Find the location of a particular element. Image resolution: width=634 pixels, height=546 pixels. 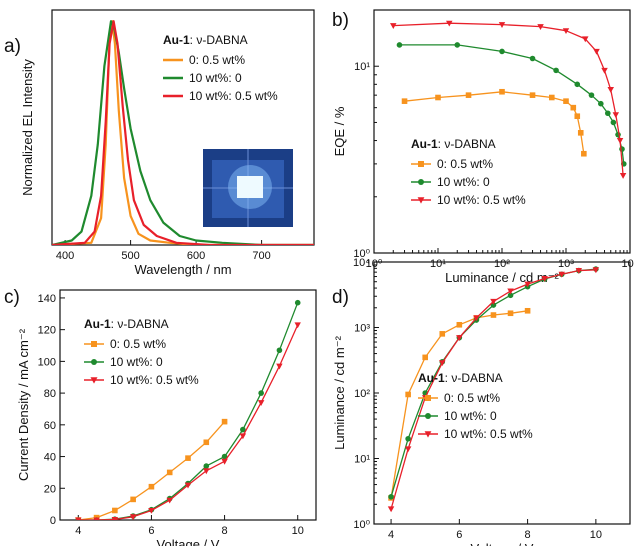

y-tick-label: 10⁰ is located at coordinates (361, 525).